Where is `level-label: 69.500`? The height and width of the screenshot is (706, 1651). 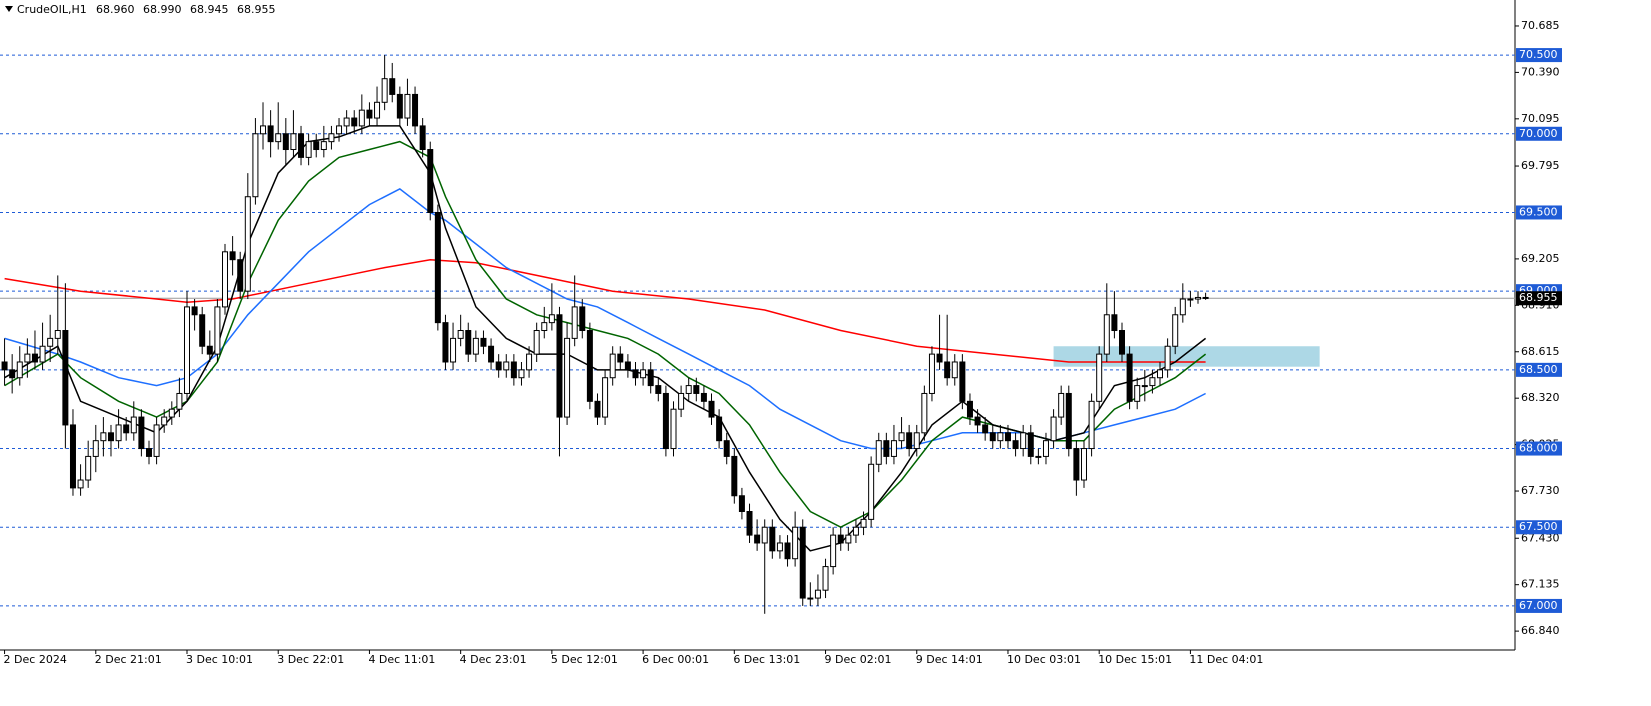 level-label: 69.500 is located at coordinates (1538, 211).